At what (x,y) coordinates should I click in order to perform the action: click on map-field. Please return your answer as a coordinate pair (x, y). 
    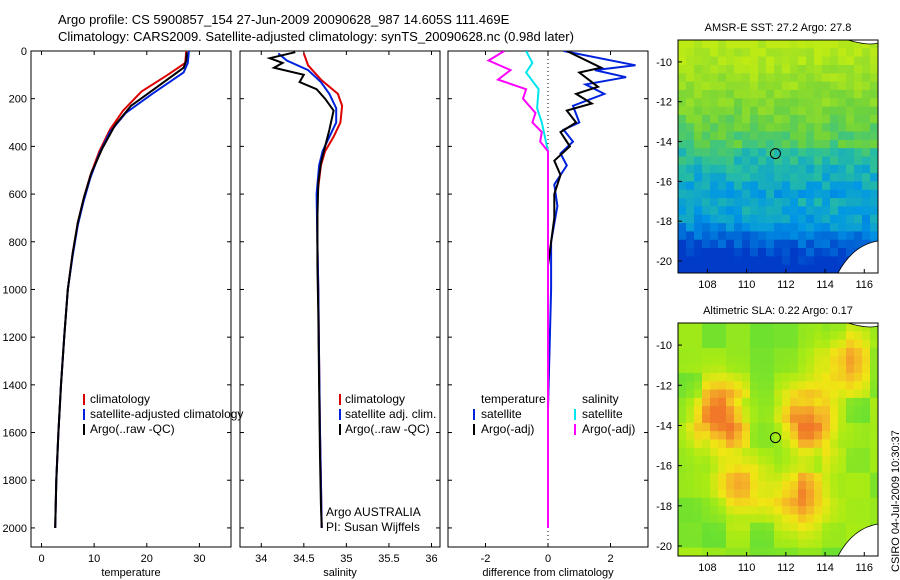
    Looking at the image, I should click on (778, 156).